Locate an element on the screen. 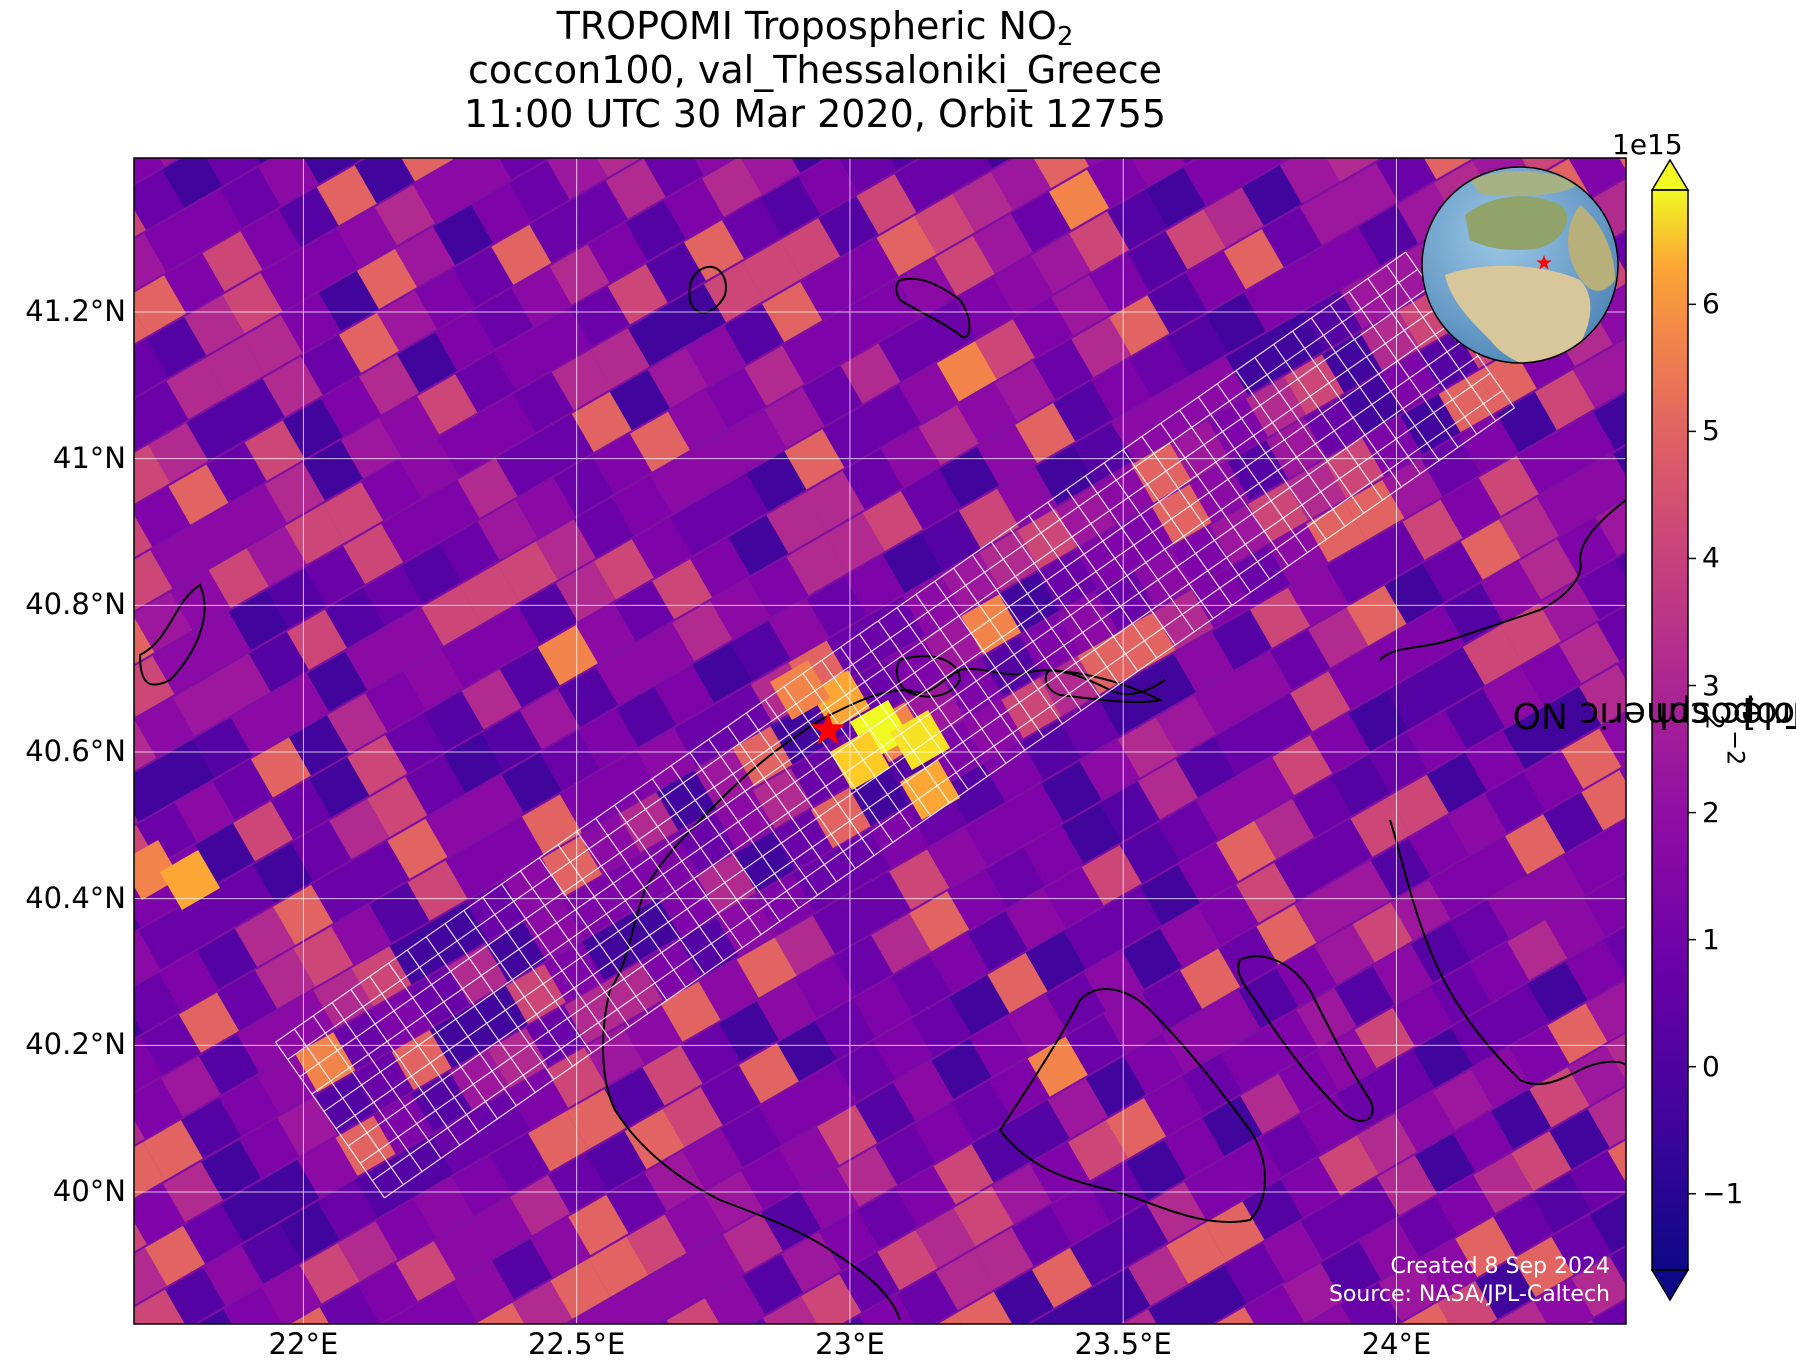 The height and width of the screenshot is (1367, 1796). lon-tick-label: 24°E is located at coordinates (1396, 1344).